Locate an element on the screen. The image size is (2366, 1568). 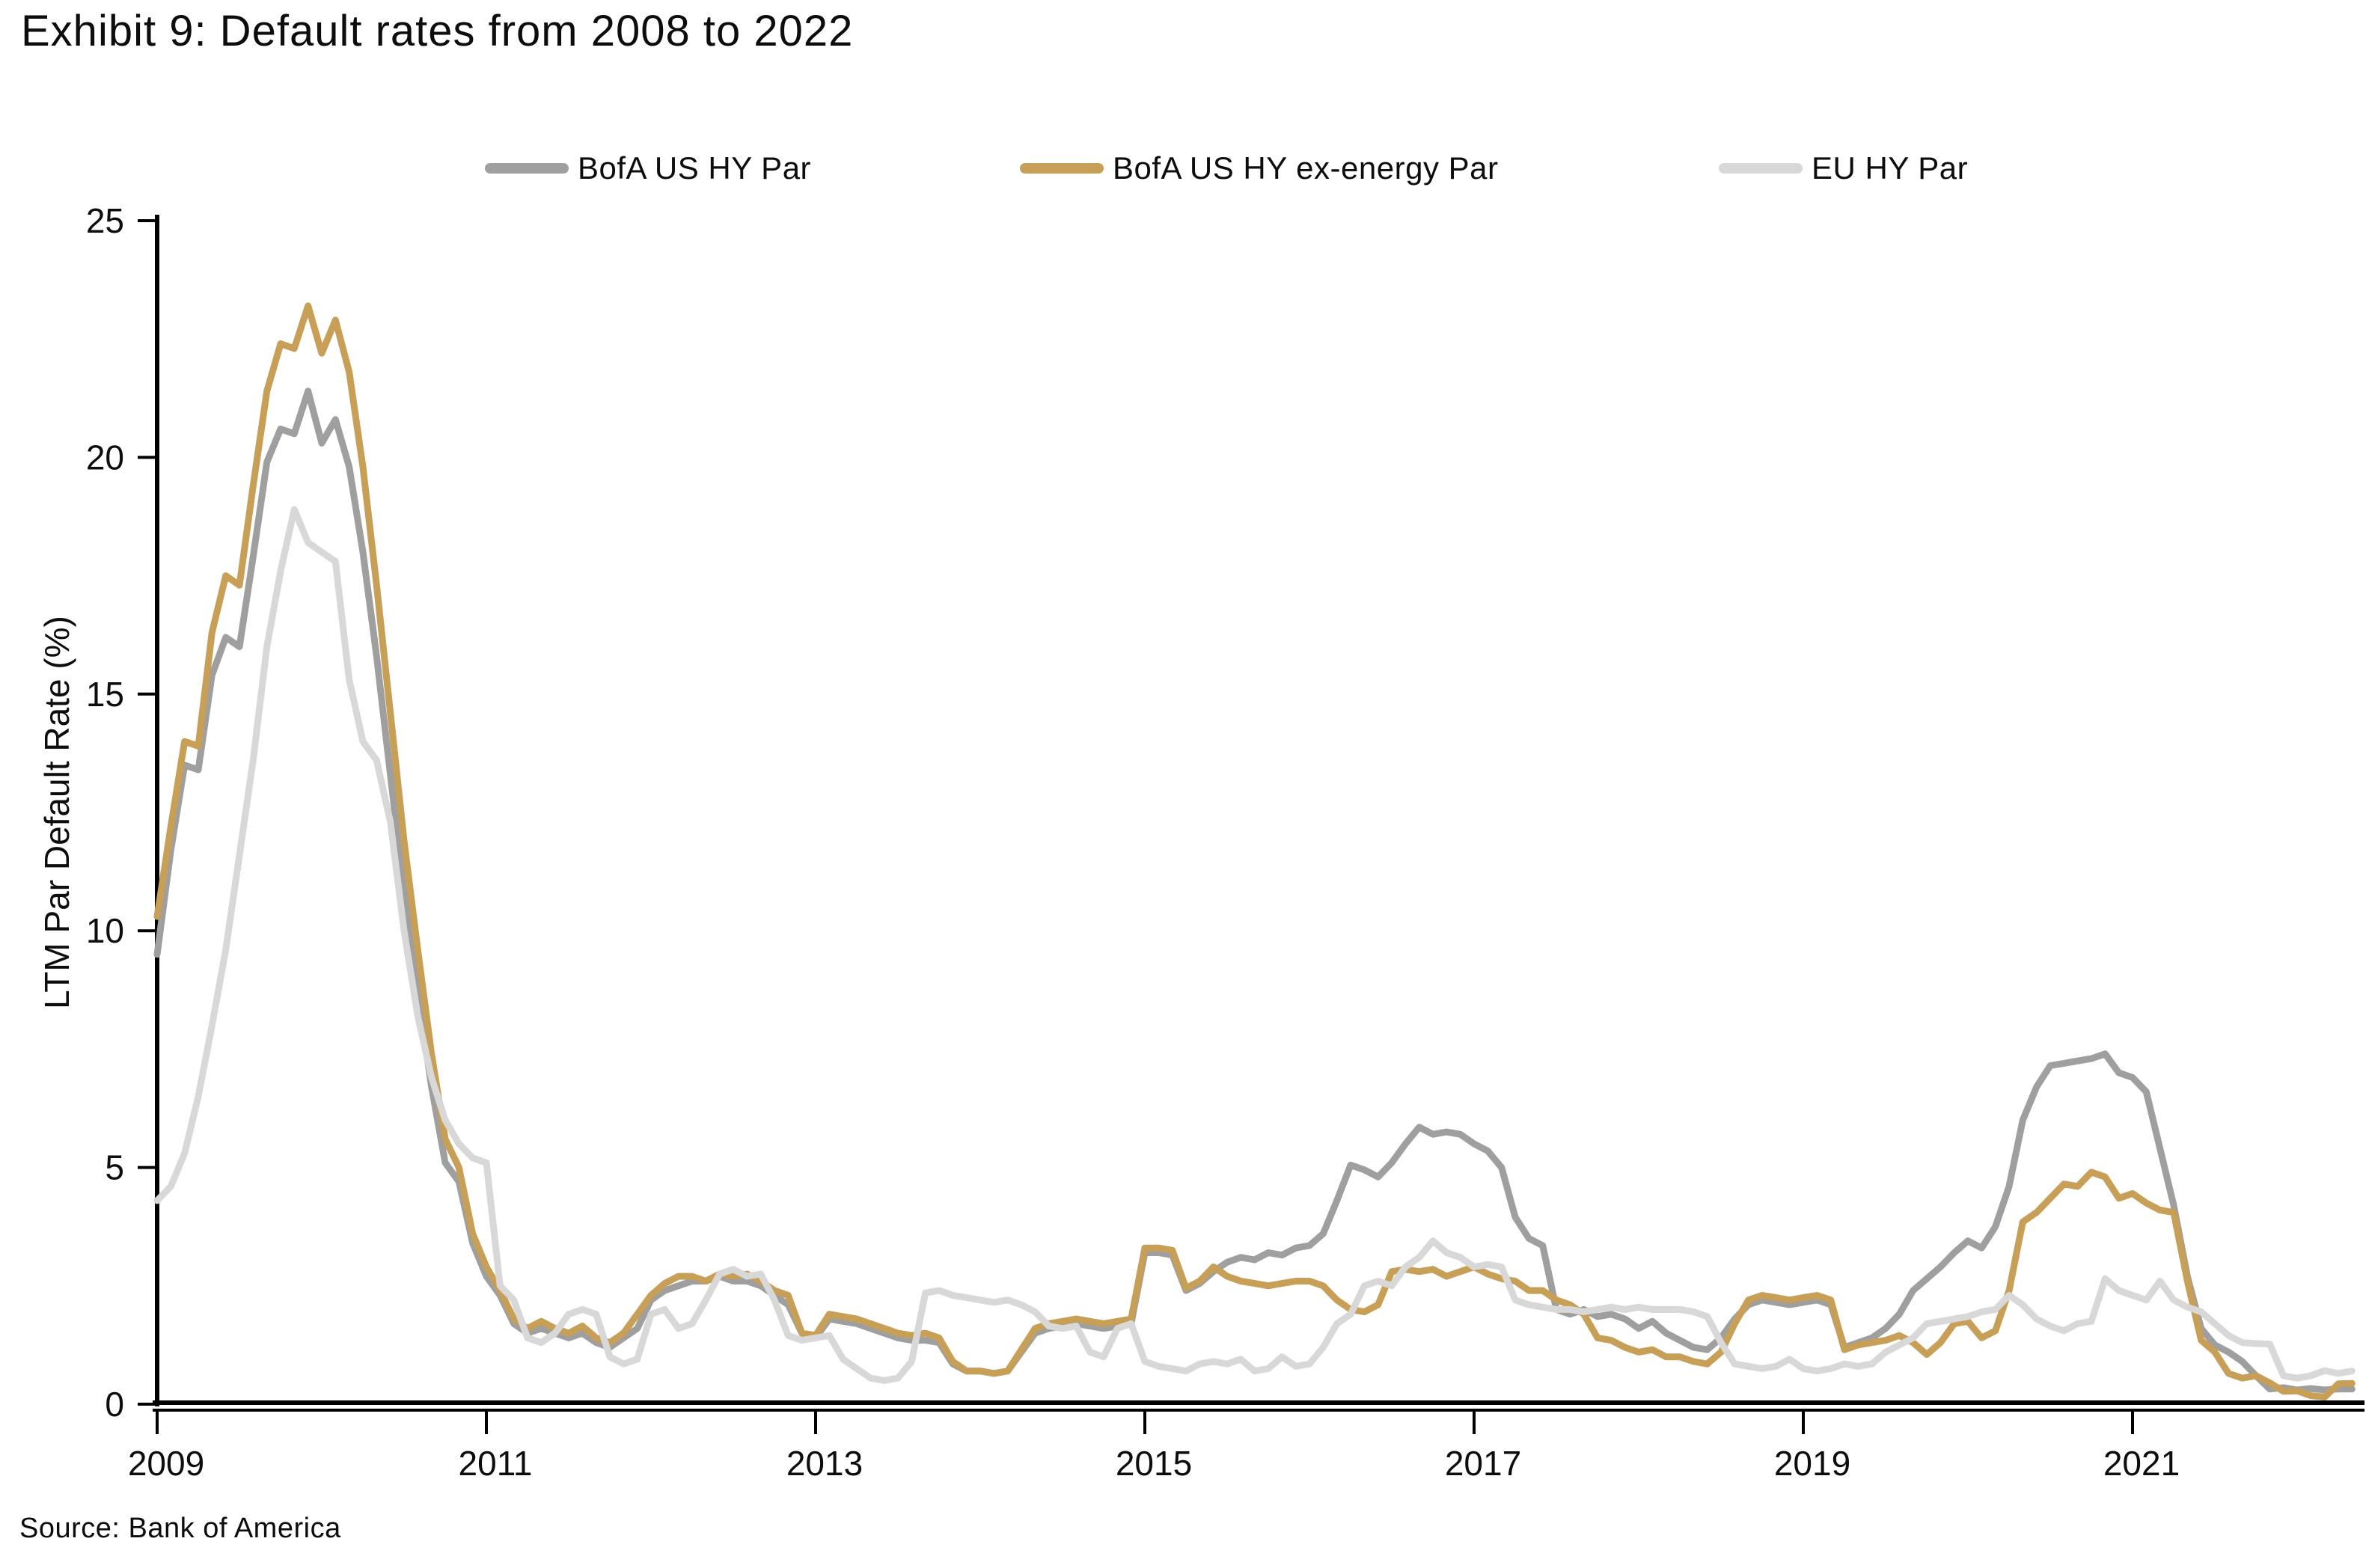
legend-item-eu-hy: EU HY Par is located at coordinates (1844, 168).